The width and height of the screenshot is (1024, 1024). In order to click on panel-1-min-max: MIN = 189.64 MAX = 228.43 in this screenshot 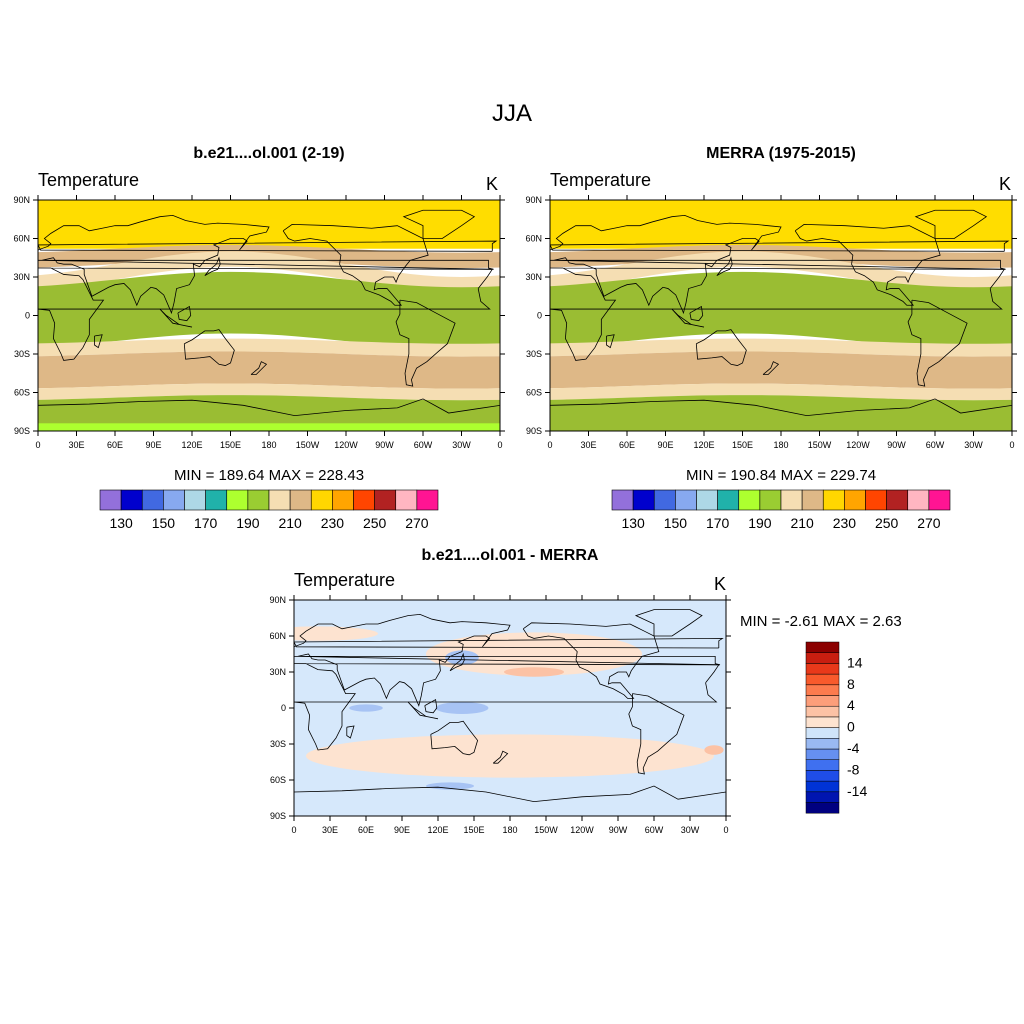, I will do `click(269, 475)`.